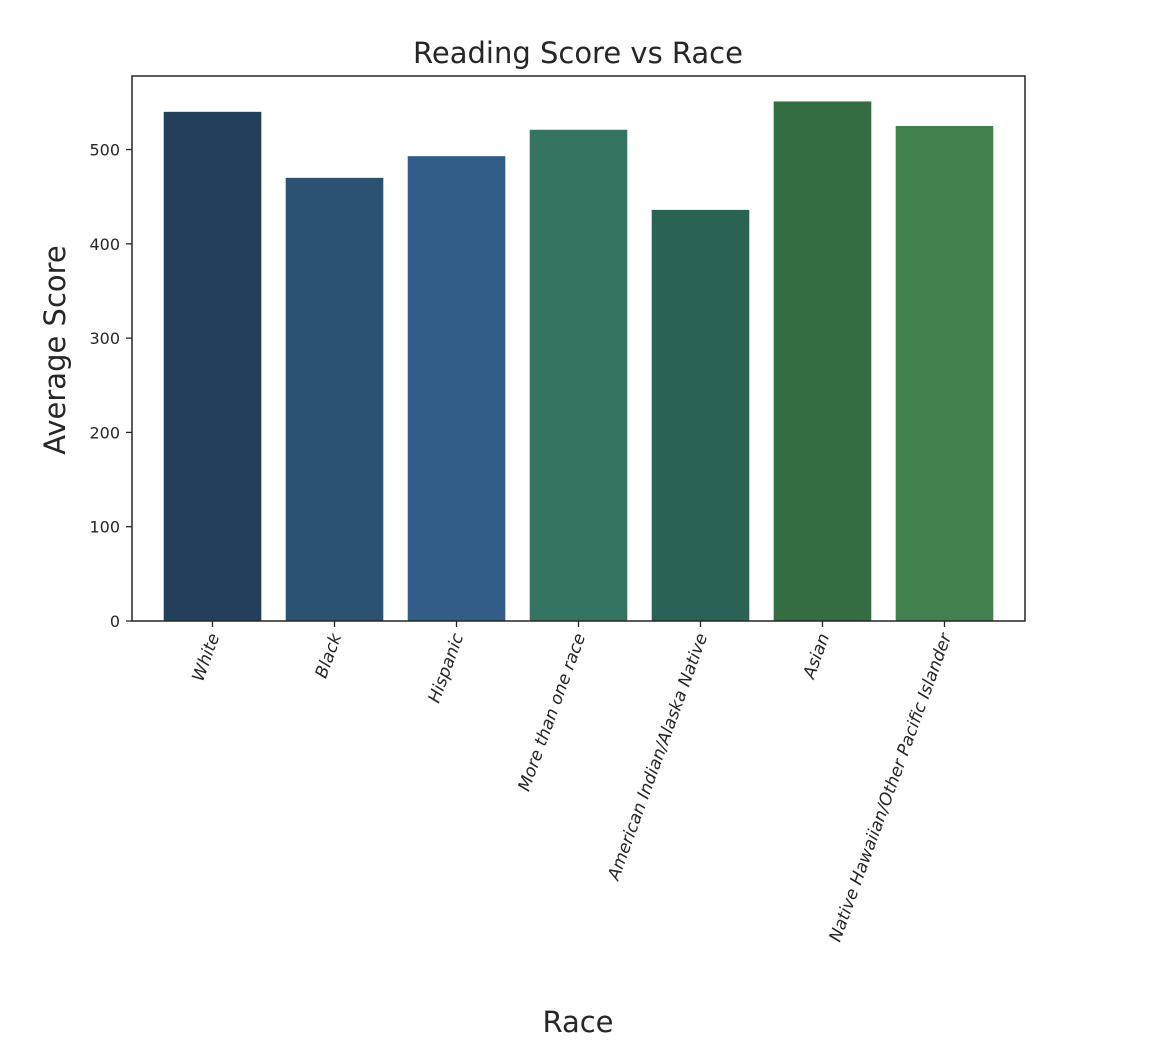 The image size is (1162, 1062). Describe the element at coordinates (658, 757) in the screenshot. I see `x-tick-label: American Indian/Alaska Native` at that location.